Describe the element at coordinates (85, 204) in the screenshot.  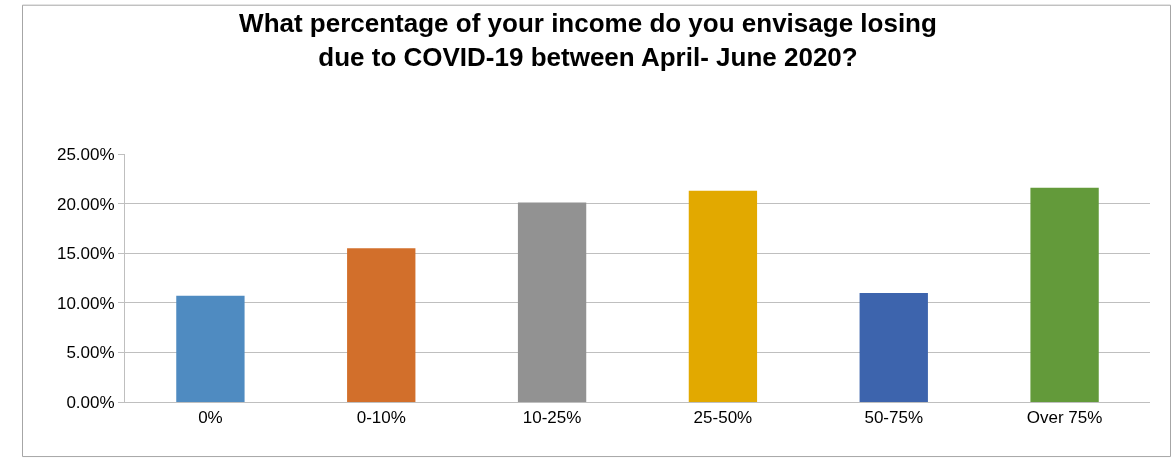
I see `y-tick-label: 20.00%` at that location.